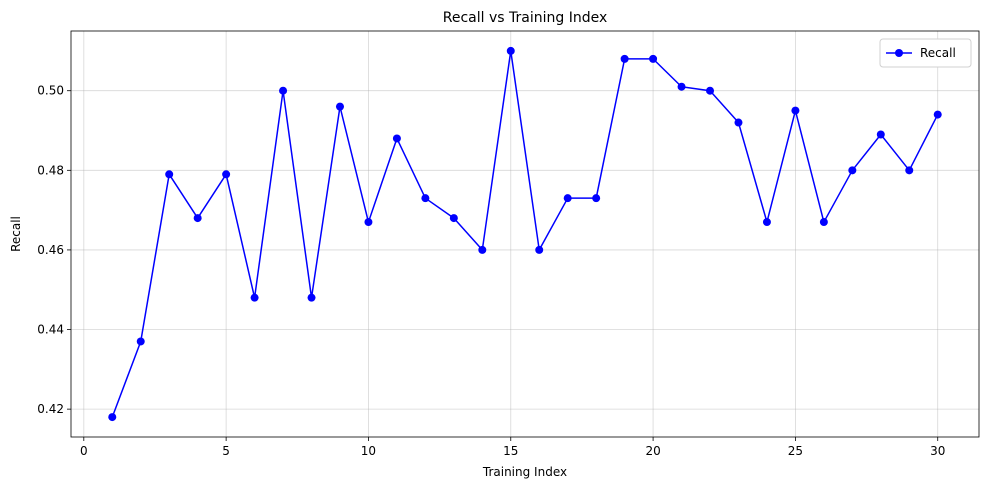 The width and height of the screenshot is (989, 490). What do you see at coordinates (368, 451) in the screenshot?
I see `x-tick-label: 10` at bounding box center [368, 451].